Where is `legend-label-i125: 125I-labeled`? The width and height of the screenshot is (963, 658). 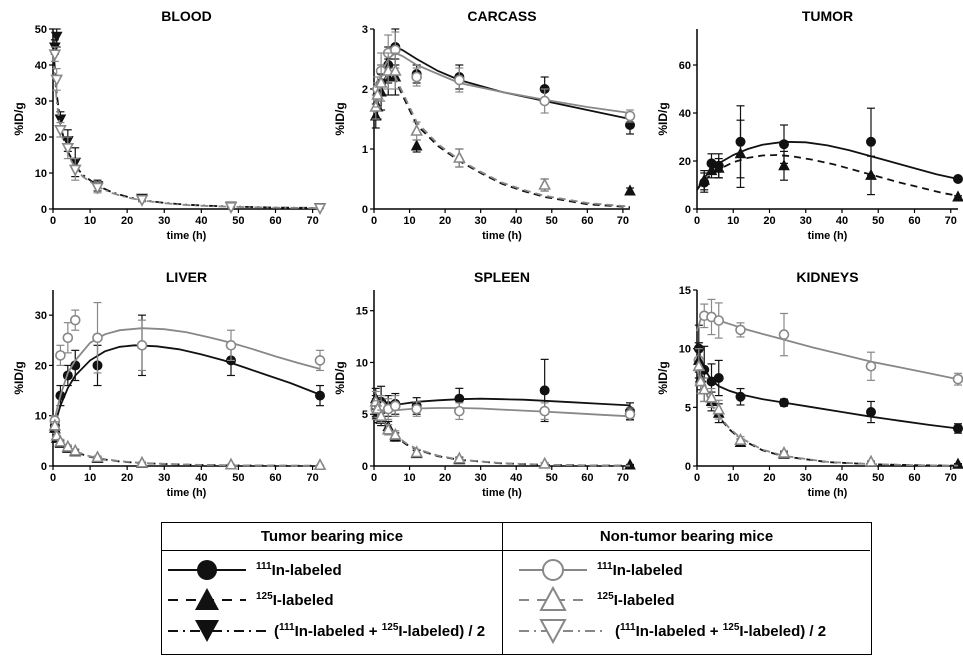
legend-label-i125: 125I-labeled is located at coordinates (636, 600).